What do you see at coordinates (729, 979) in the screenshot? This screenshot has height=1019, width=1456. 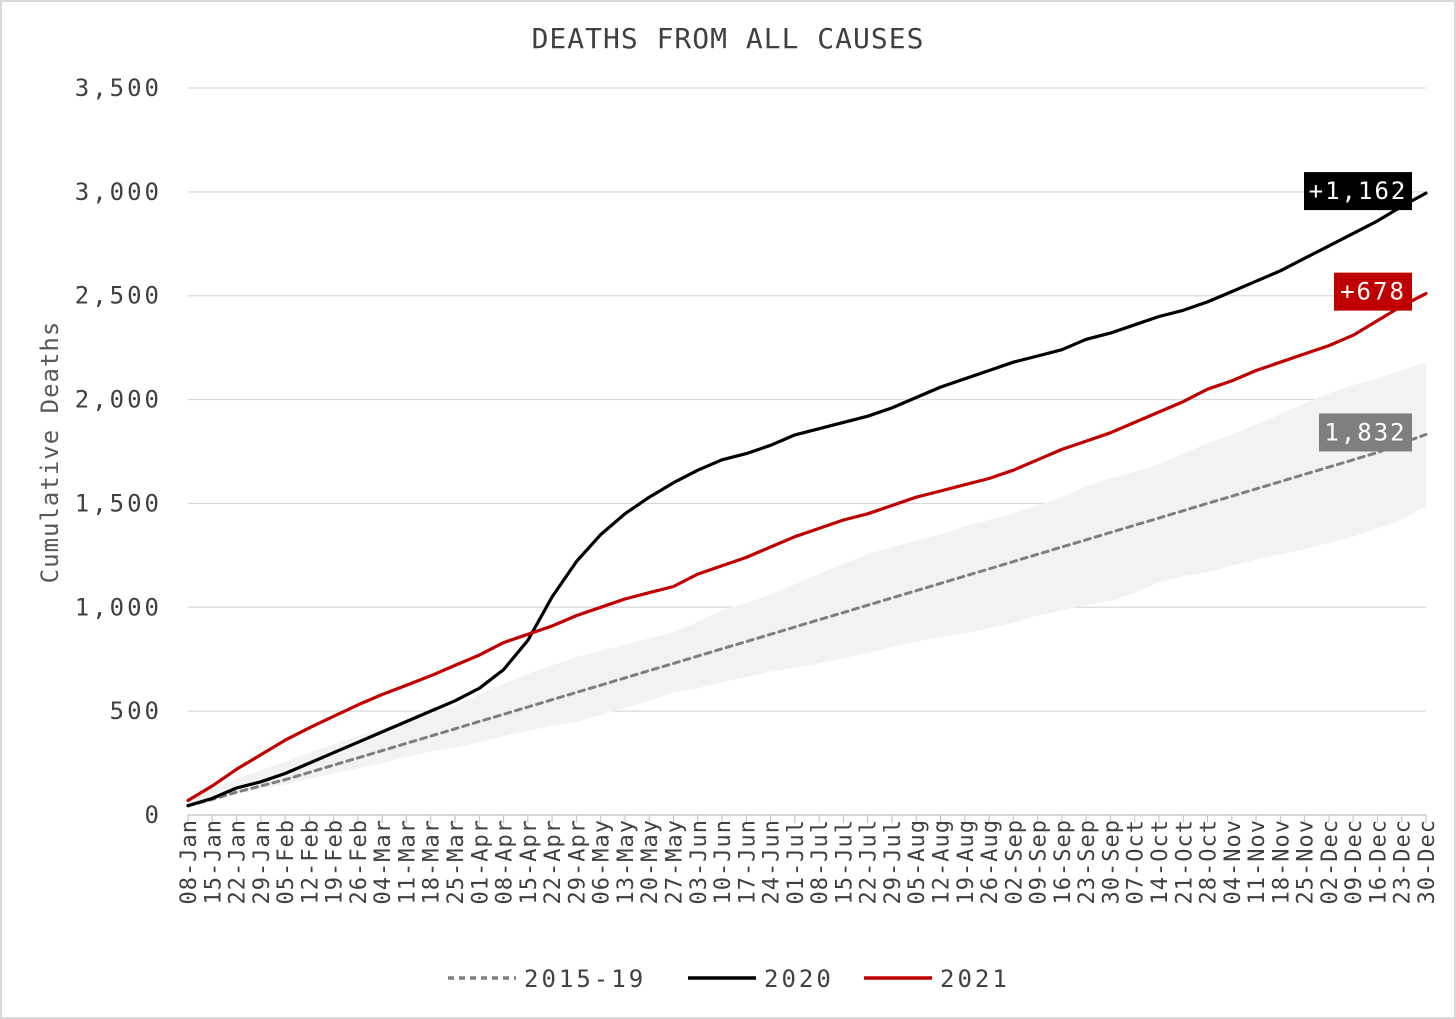 I see `legend: 2015-19 2020 2021` at bounding box center [729, 979].